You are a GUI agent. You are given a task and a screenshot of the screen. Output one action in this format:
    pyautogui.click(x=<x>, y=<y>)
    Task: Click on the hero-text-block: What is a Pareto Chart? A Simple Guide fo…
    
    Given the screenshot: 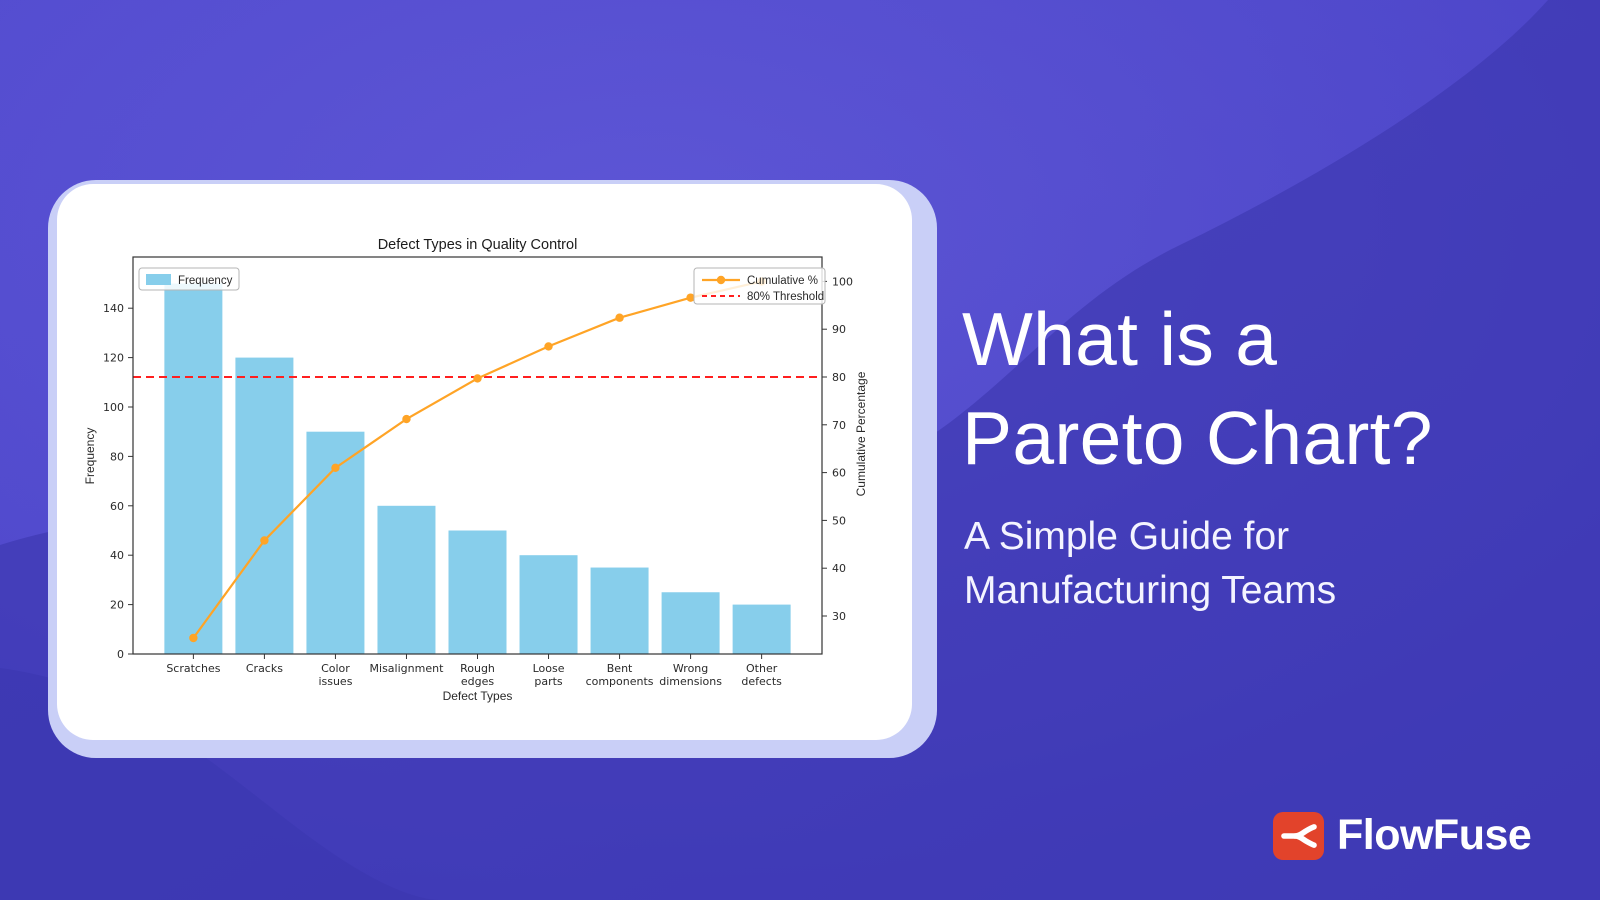 What is the action you would take?
    pyautogui.click(x=1262, y=454)
    